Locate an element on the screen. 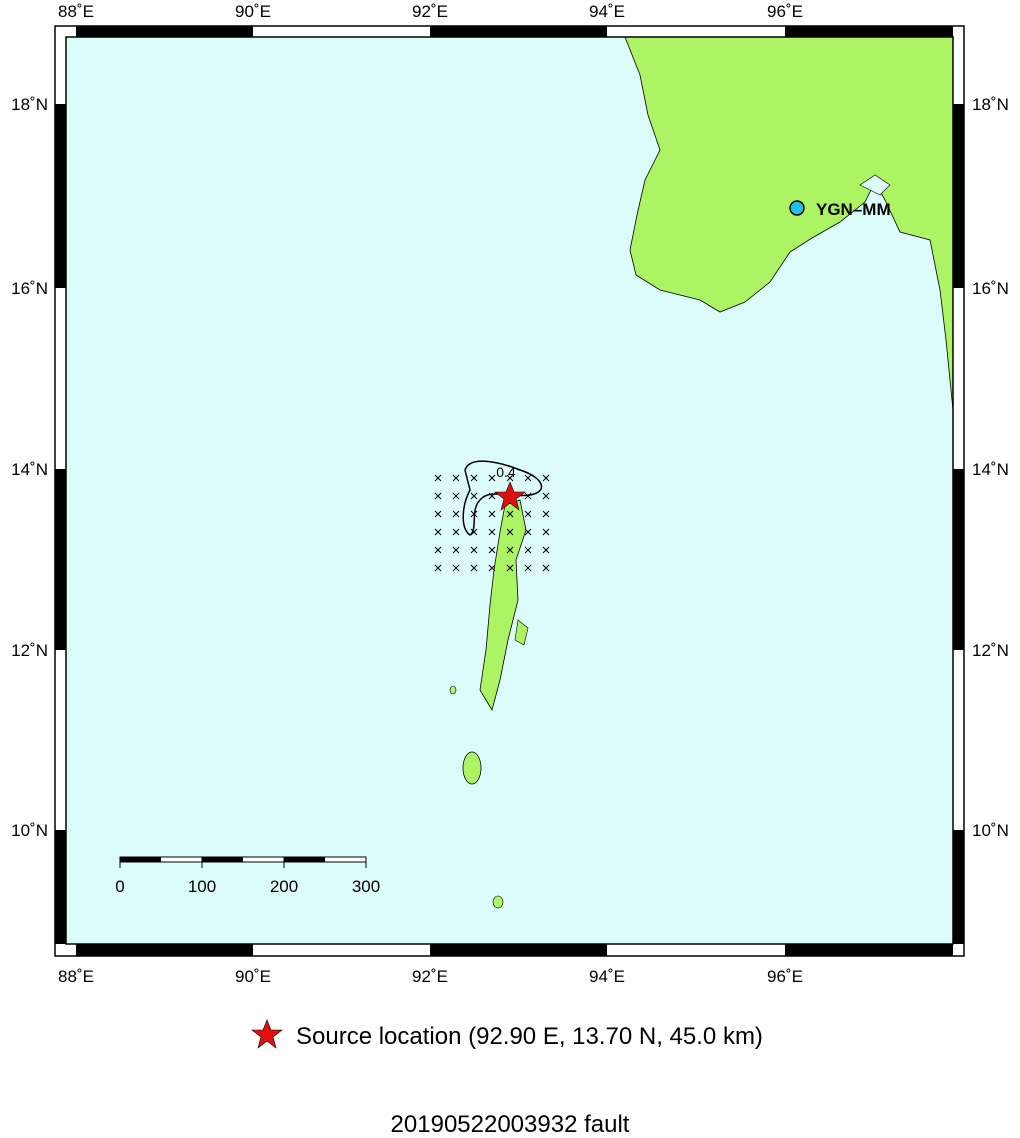 This screenshot has height=1138, width=1020. figure-title: 20190522003932 fault is located at coordinates (510, 1122).